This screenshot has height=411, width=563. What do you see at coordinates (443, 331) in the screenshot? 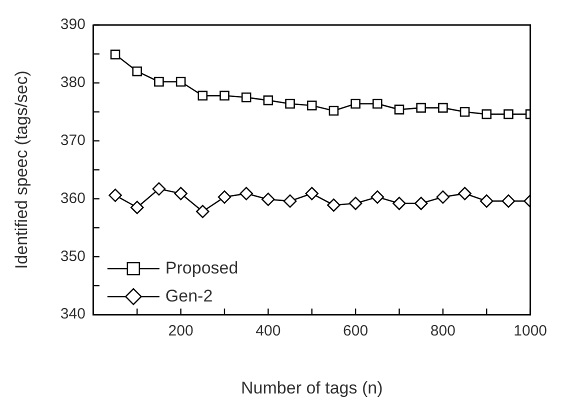
I see `x-tick-label: 800` at bounding box center [443, 331].